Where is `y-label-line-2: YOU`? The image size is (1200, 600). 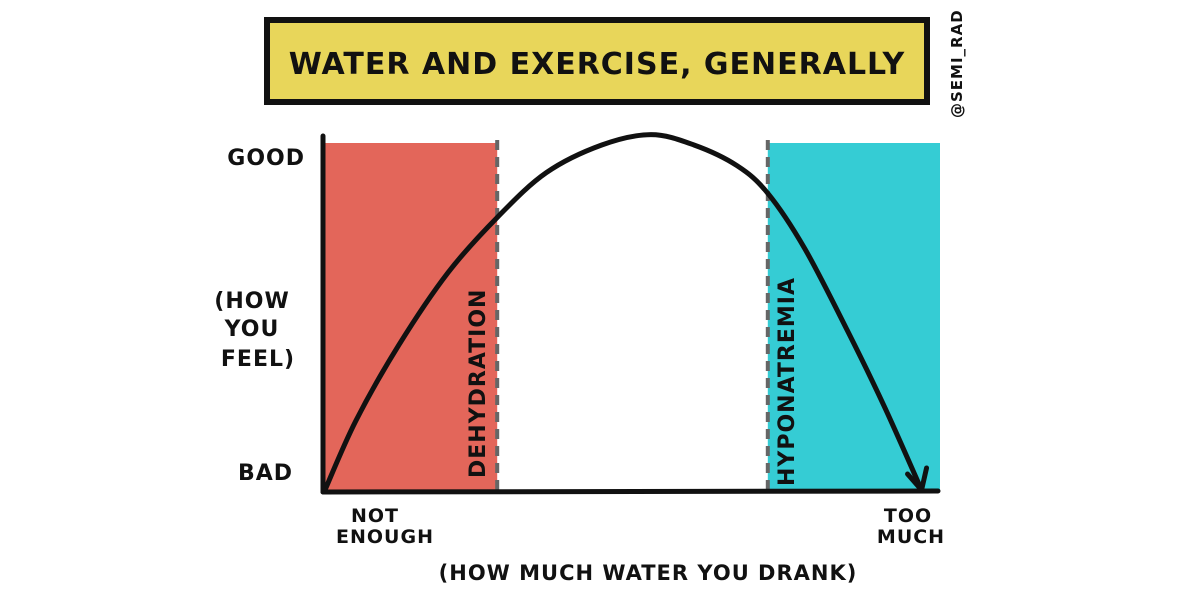 y-label-line-2: YOU is located at coordinates (252, 329).